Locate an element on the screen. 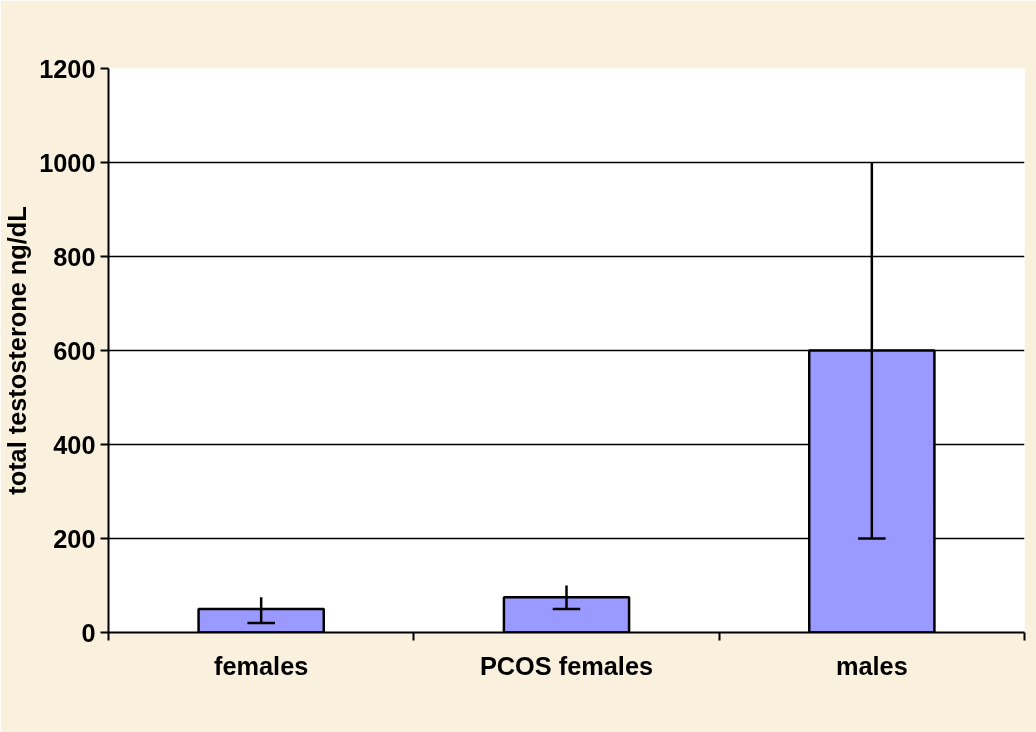 This screenshot has height=732, width=1036. x-tick-label: males is located at coordinates (871, 665).